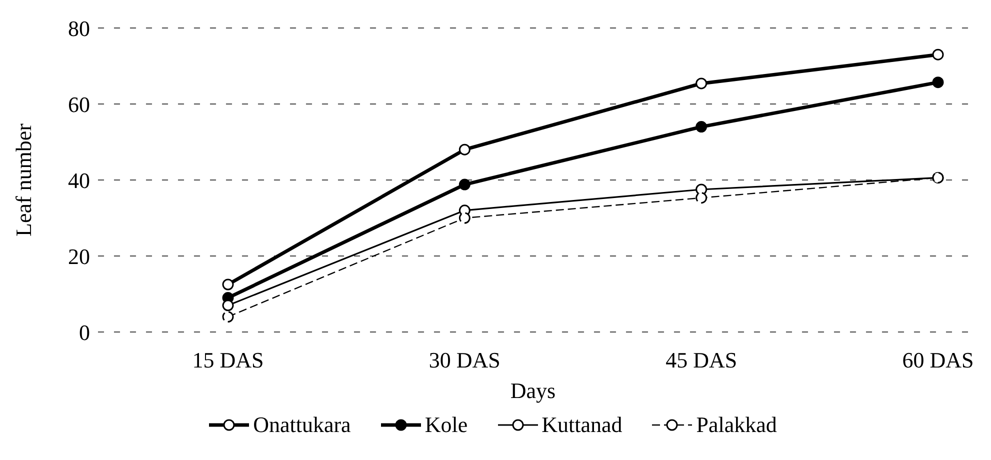  What do you see at coordinates (79, 256) in the screenshot?
I see `y-tick-label: 20` at bounding box center [79, 256].